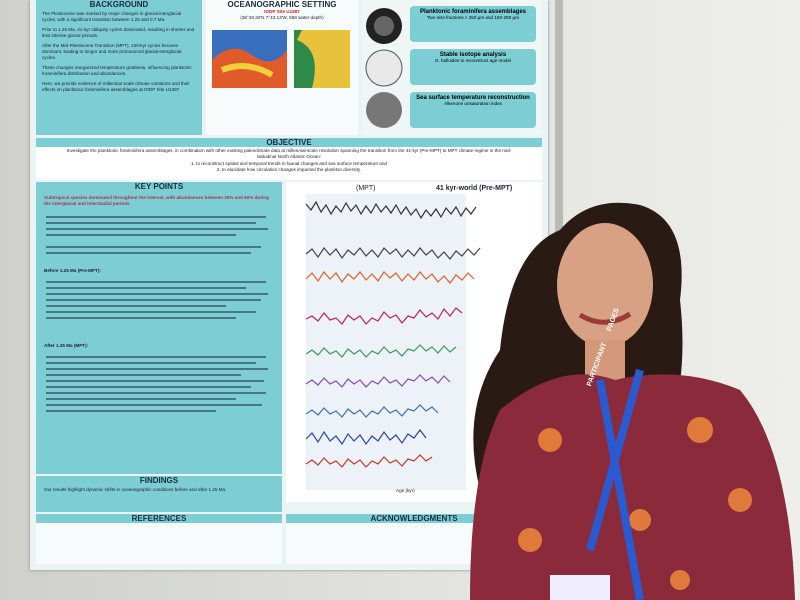  Describe the element at coordinates (366, 188) in the screenshot. I see `figure-label: (MPT)` at that location.